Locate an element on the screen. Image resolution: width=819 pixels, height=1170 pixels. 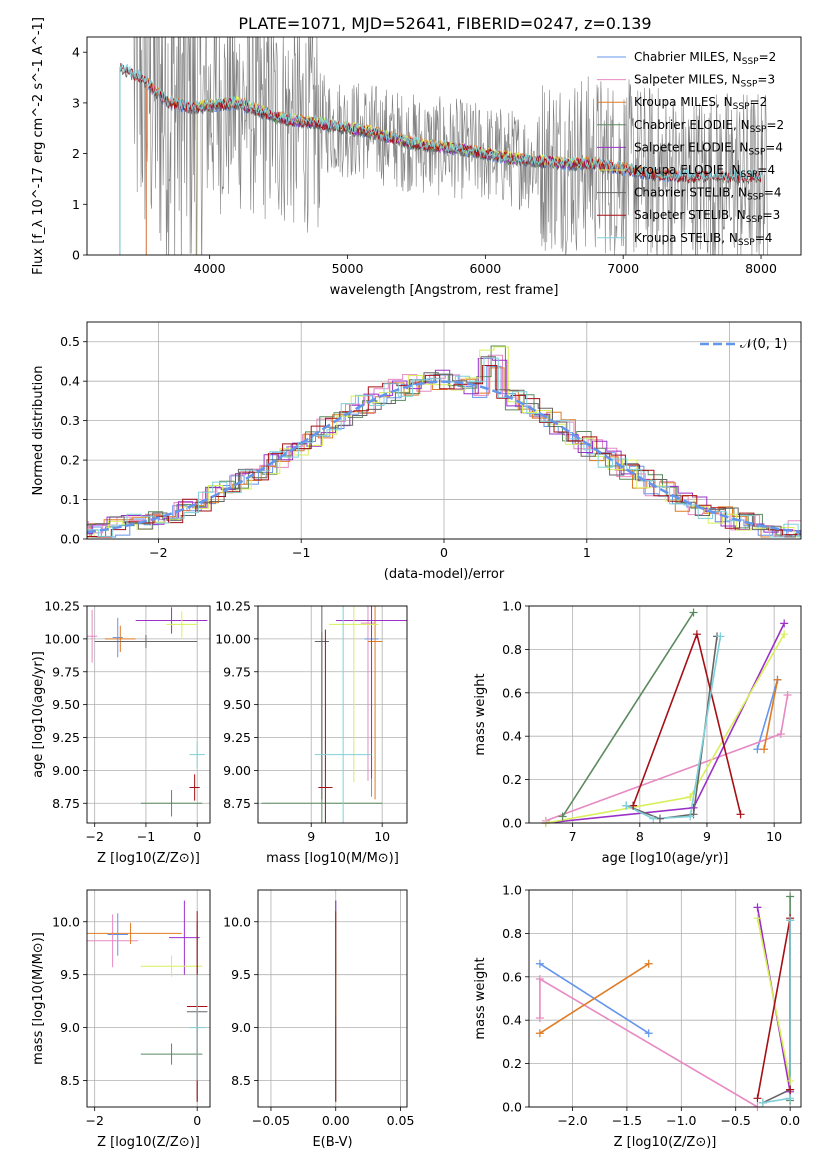
y-axis-label: Flux [f_λ 10^-17 erg cm^-2 s^-1 A^-1] is located at coordinates (38, 146).